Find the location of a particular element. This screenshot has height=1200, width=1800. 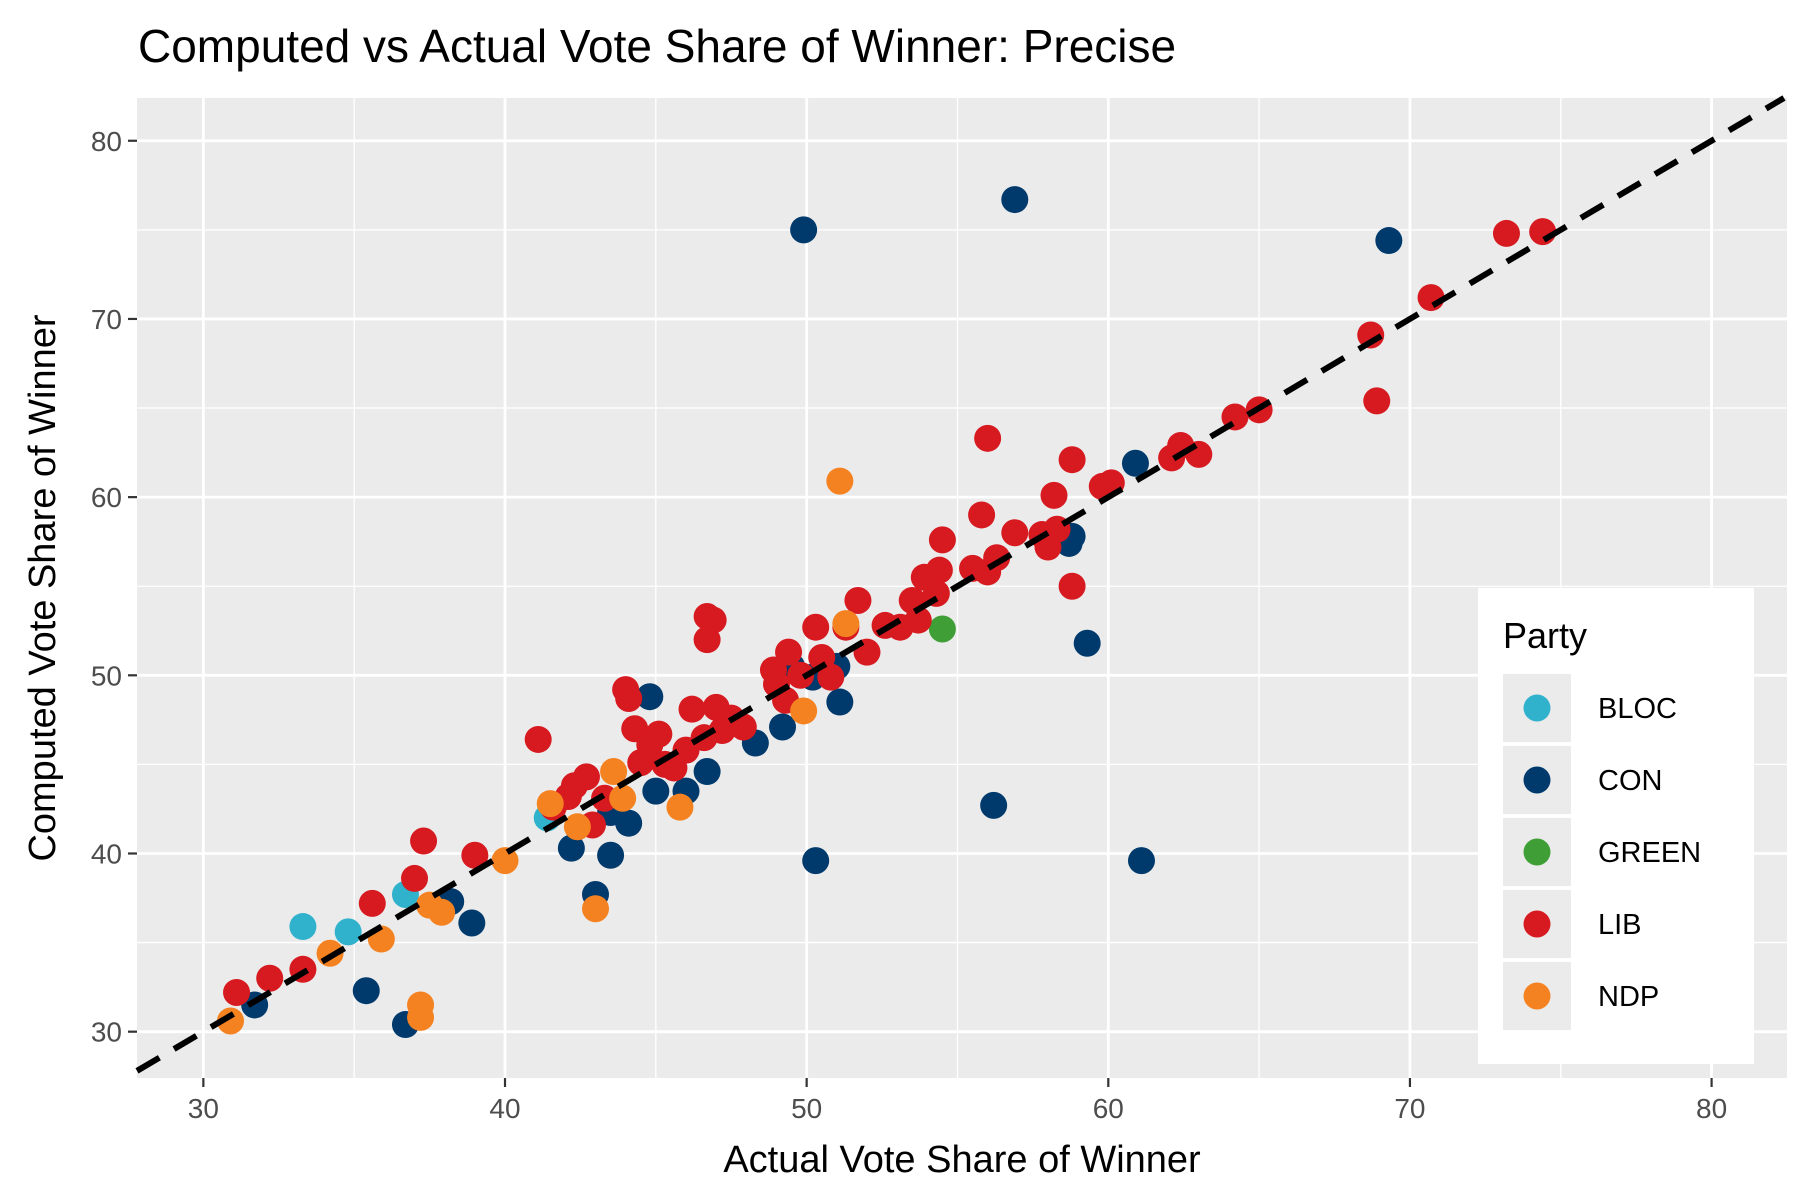

legend: Party BLOC CON GREEN LIB NDP is located at coordinates (1616, 826).